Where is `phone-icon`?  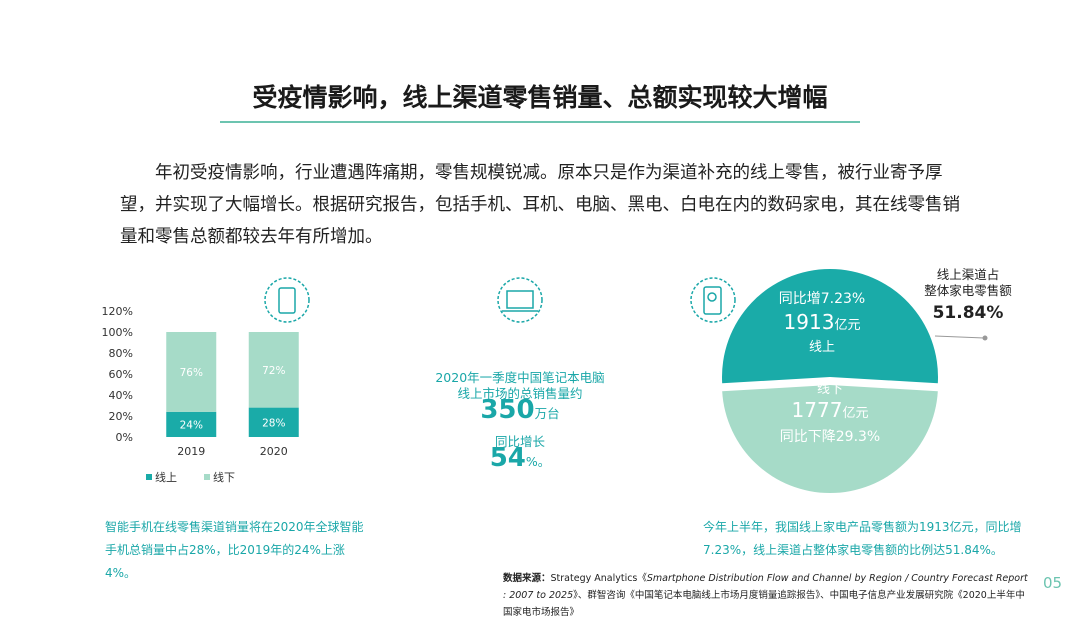 phone-icon is located at coordinates (287, 300).